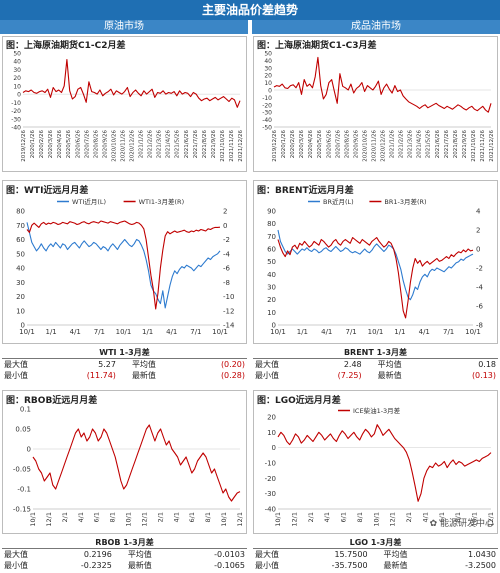 Image resolution: width=500 pixels, height=573 pixels. What do you see at coordinates (433, 524) in the screenshot?
I see `wechat-icon: ✿` at bounding box center [433, 524].